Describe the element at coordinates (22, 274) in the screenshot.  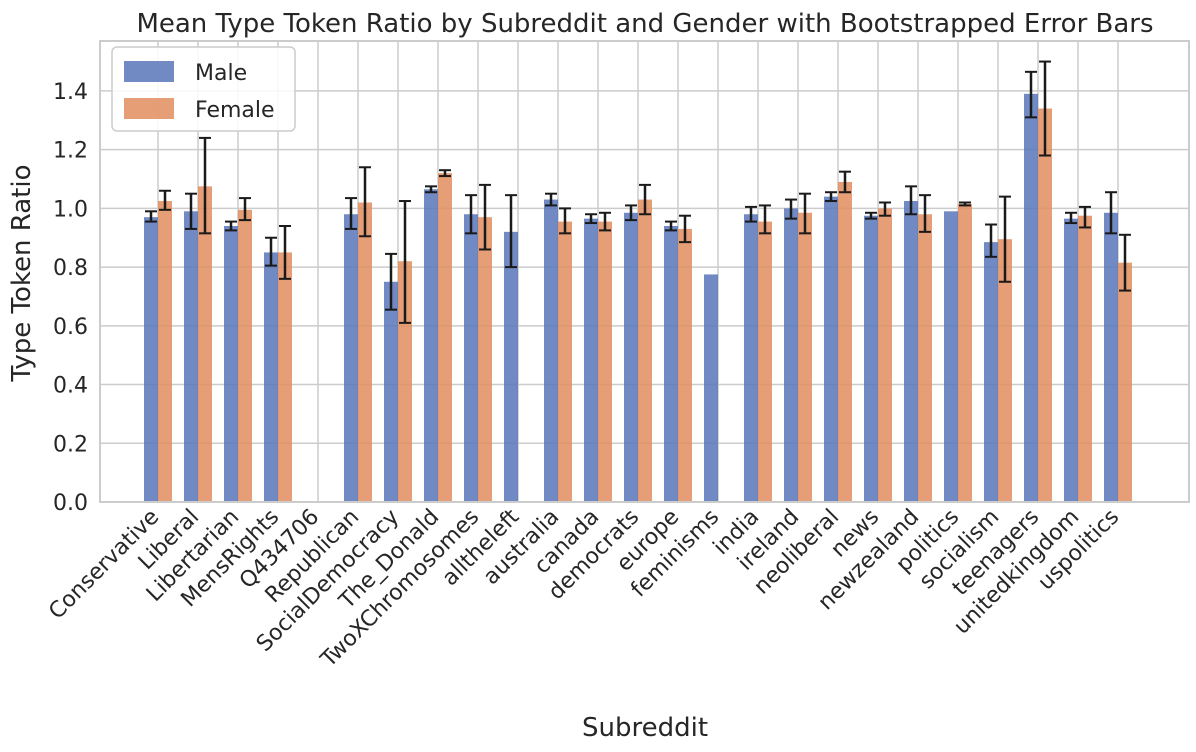
I see `y-axis-label: Type Token Ratio` at that location.